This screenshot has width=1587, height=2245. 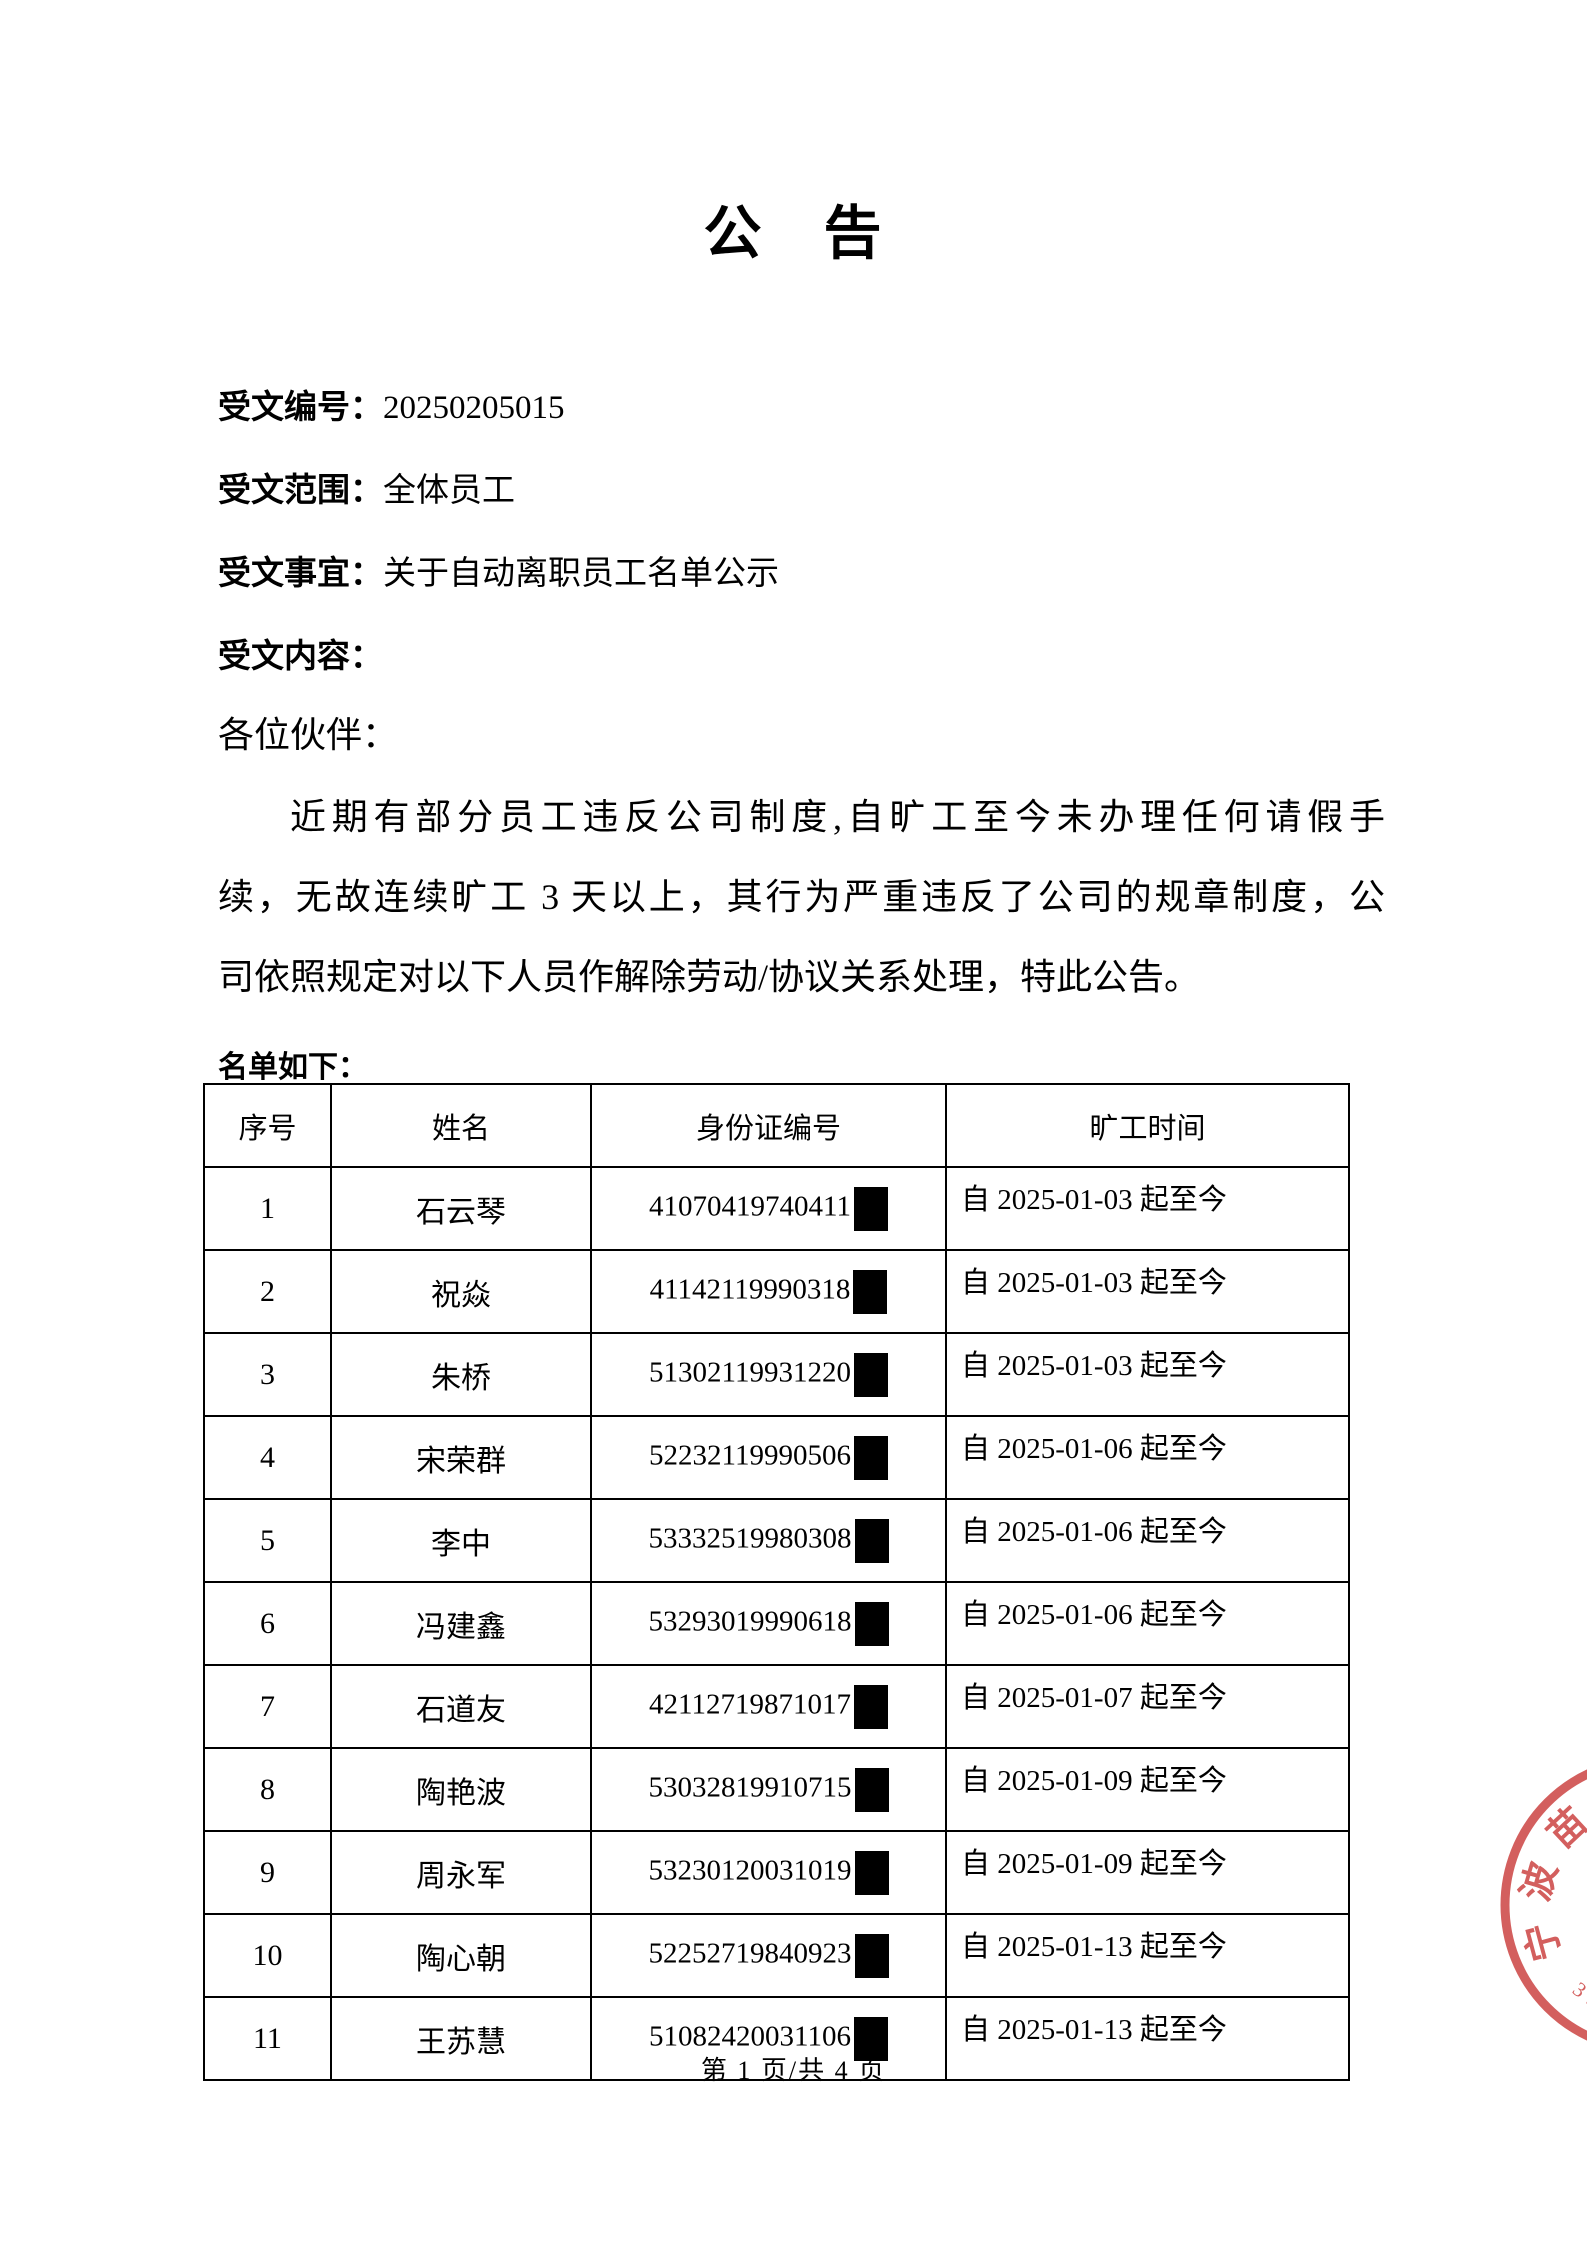 I want to click on cell-id-number: 53332519980308, so click(x=768, y=1540).